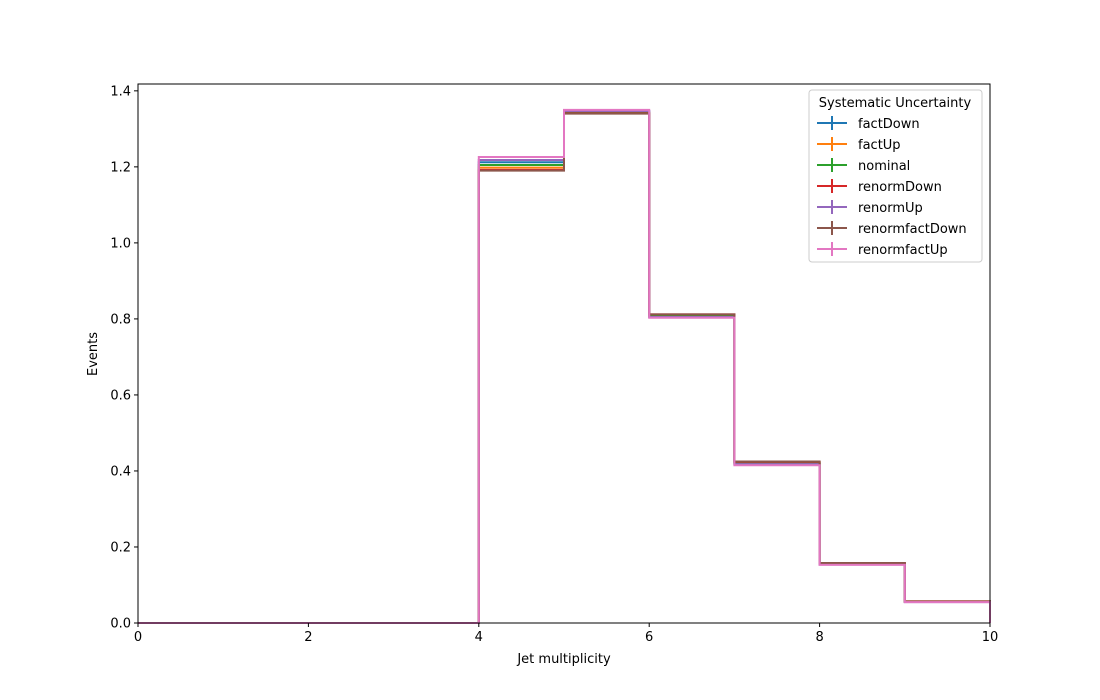 The width and height of the screenshot is (1100, 700). I want to click on y-axis-label: Events, so click(93, 354).